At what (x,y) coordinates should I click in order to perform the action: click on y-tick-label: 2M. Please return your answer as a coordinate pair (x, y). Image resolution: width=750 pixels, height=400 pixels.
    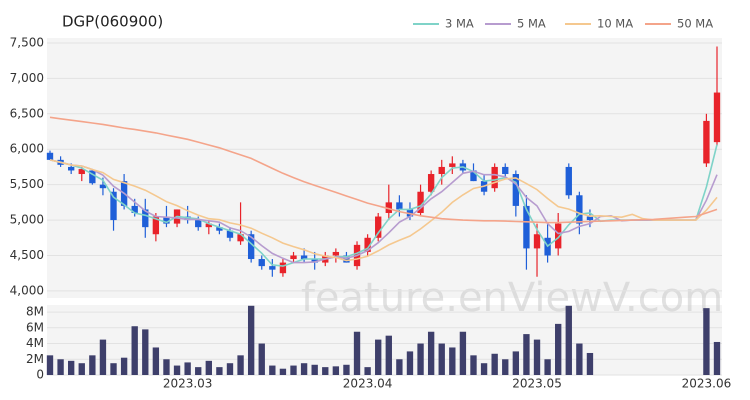
    Looking at the image, I should click on (35, 359).